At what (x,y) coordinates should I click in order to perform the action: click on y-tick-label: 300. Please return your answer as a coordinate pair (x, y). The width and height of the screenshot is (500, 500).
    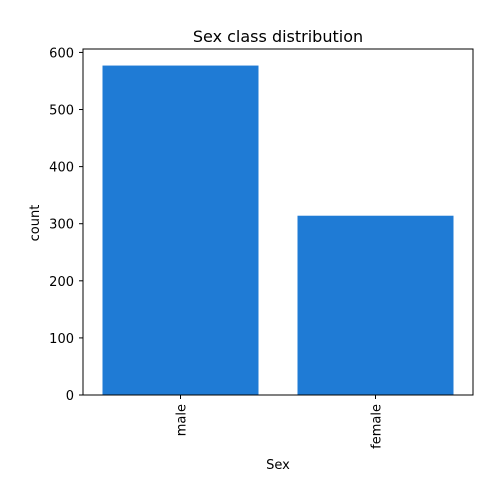
    Looking at the image, I should click on (61, 225).